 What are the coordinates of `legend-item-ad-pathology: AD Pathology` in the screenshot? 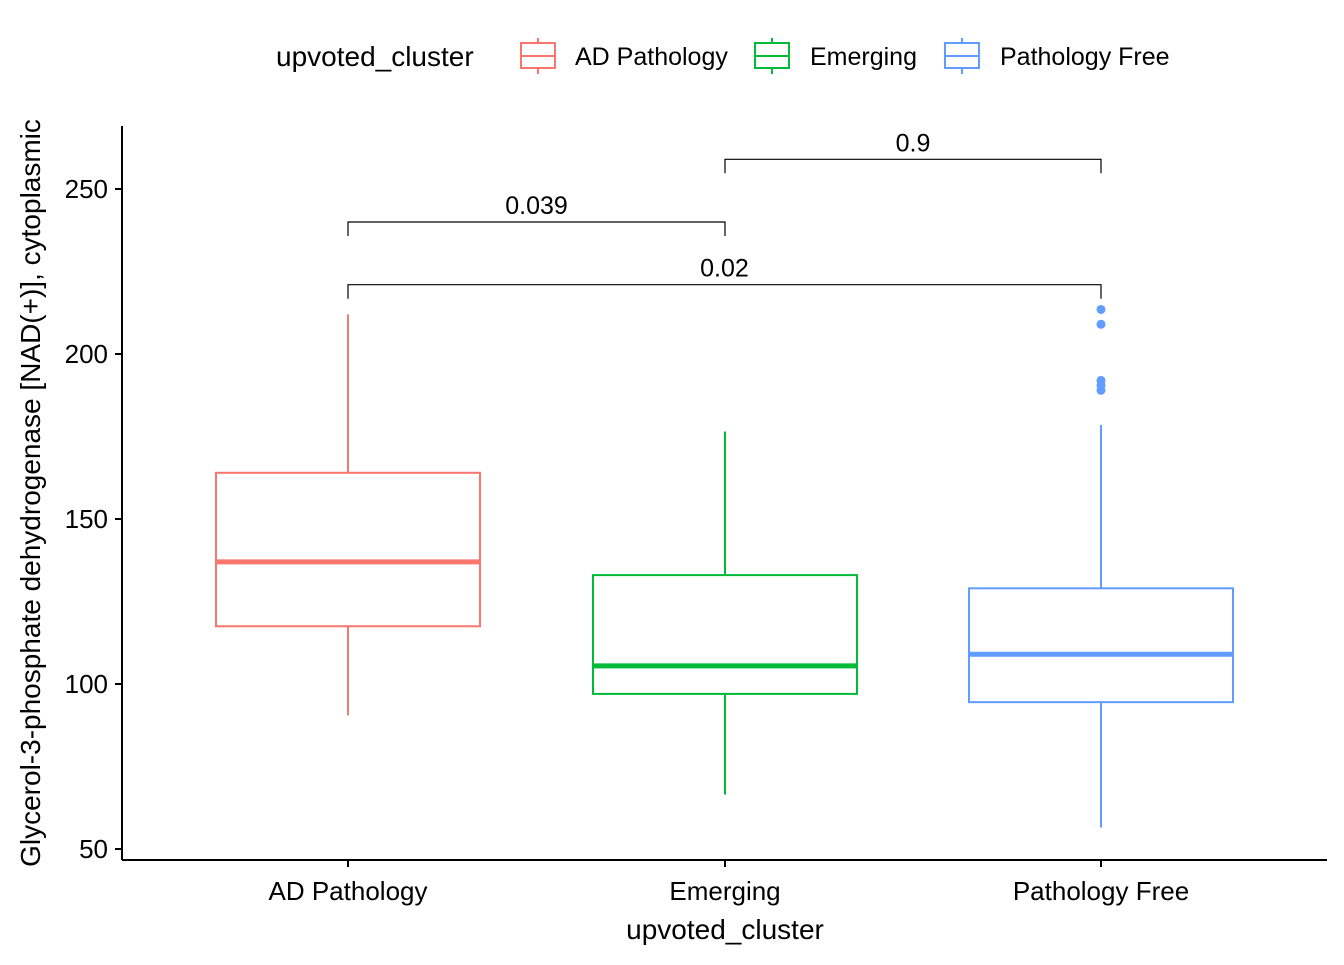 It's located at (624, 56).